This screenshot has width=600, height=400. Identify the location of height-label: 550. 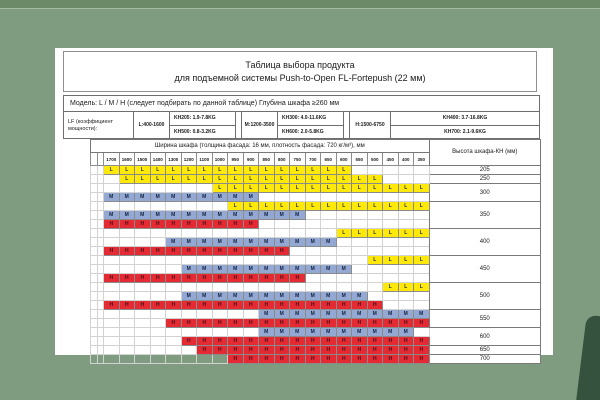
(484, 318).